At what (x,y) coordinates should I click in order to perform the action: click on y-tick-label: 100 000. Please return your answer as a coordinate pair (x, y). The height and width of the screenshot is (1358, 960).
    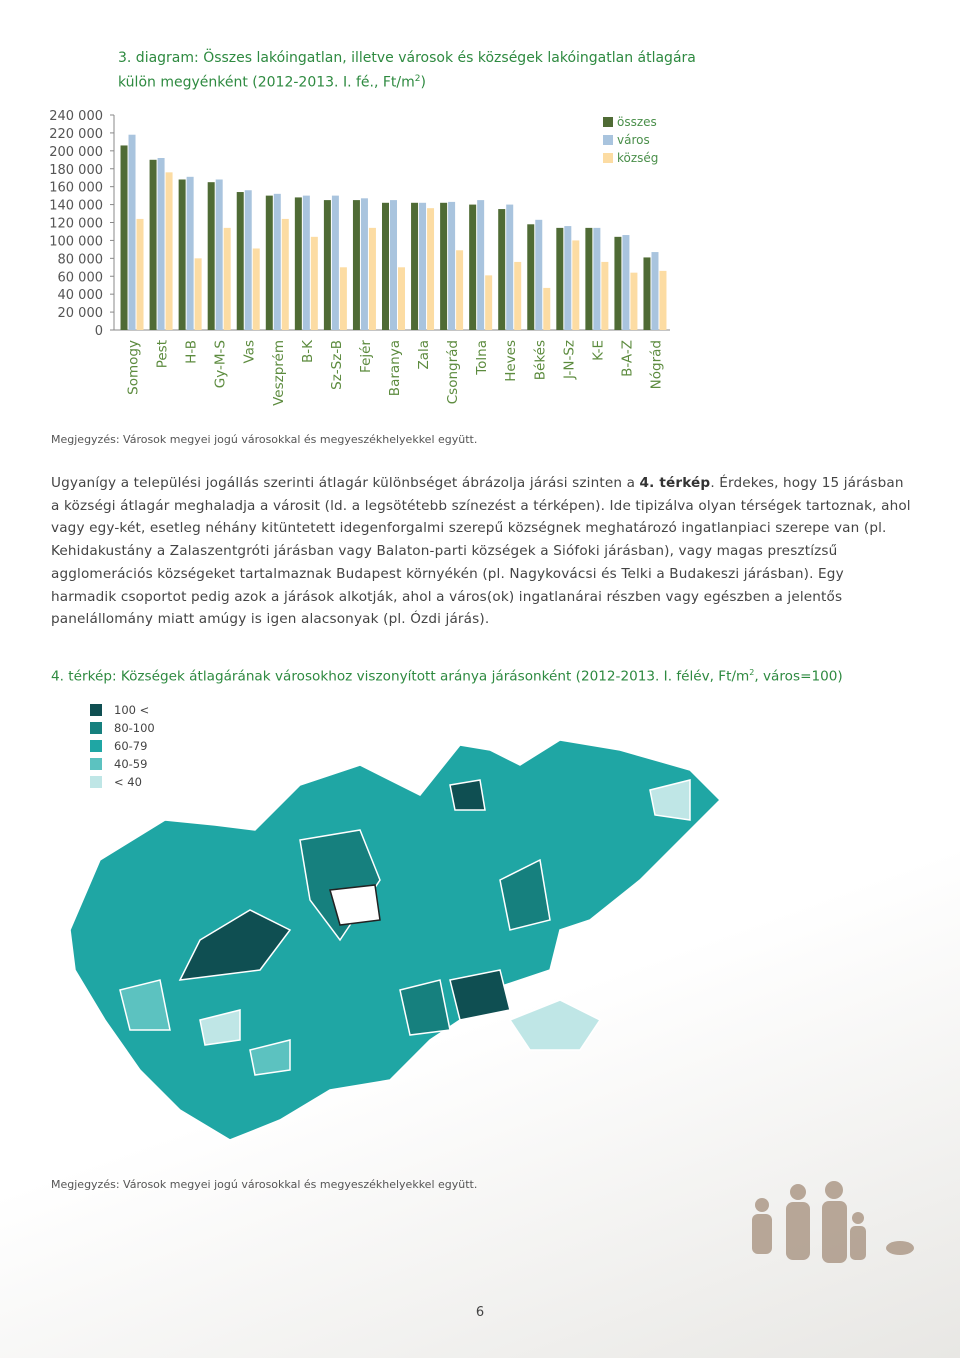
    Looking at the image, I should click on (76, 241).